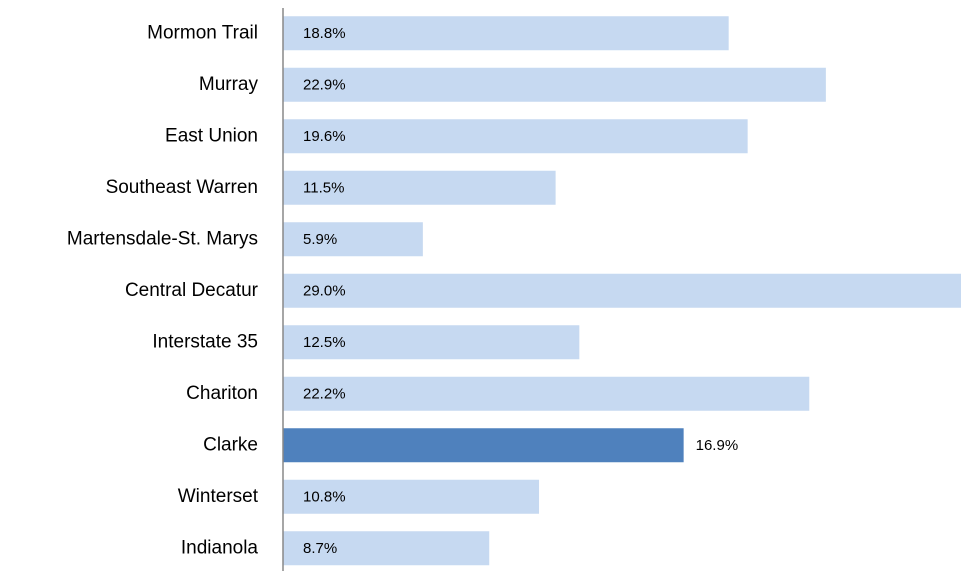  Describe the element at coordinates (220, 547) in the screenshot. I see `category-label: Indianola` at that location.